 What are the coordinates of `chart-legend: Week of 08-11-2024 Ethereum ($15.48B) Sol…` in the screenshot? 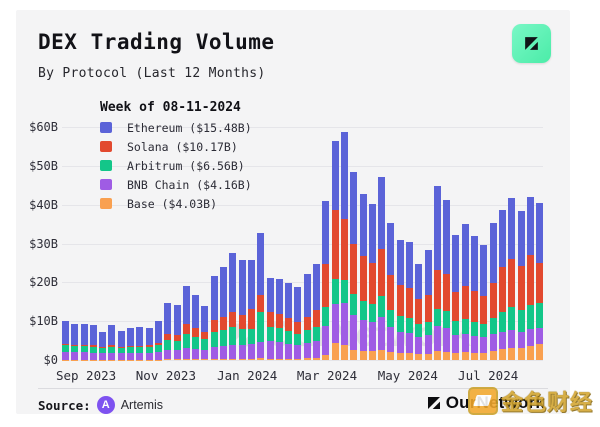 It's located at (176, 158).